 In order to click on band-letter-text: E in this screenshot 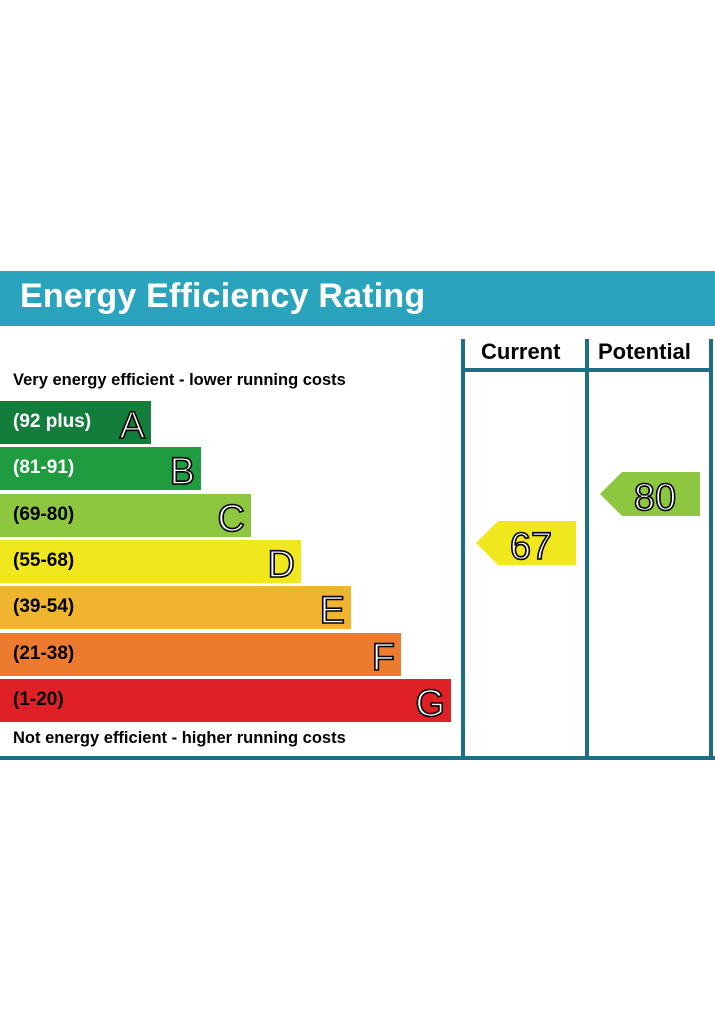, I will do `click(332, 611)`.